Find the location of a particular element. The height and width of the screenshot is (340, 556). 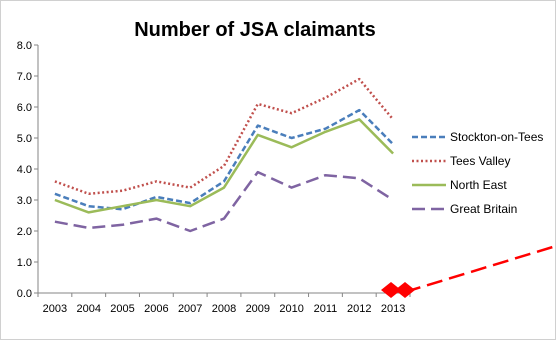

annotation-dashed-line is located at coordinates (480, 269).